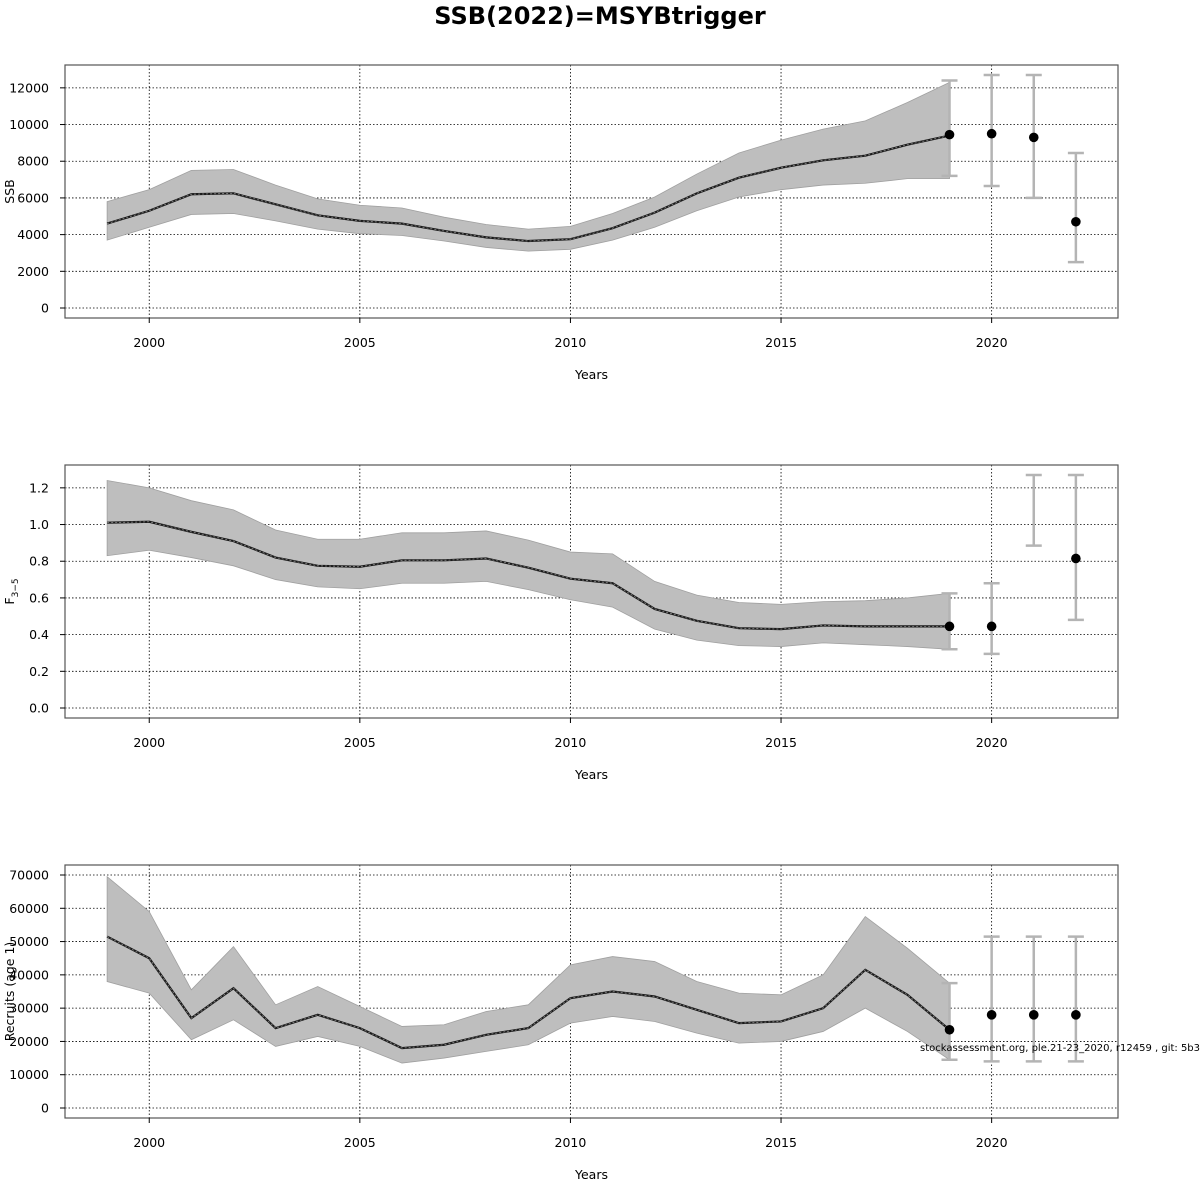  What do you see at coordinates (33, 197) in the screenshot?
I see `y-tick-label: 6000` at bounding box center [33, 197].